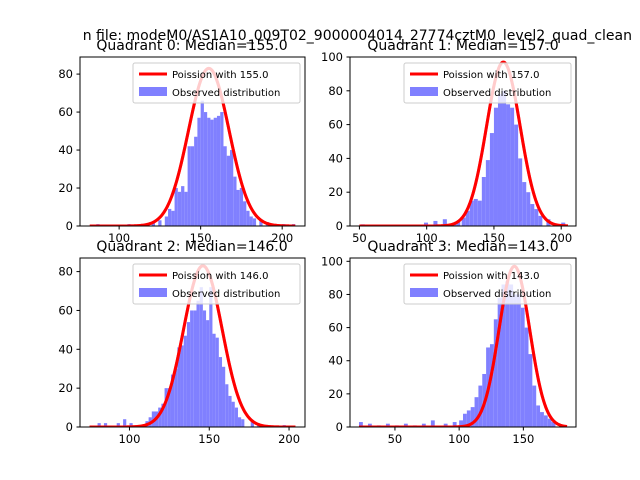 The width and height of the screenshot is (640, 480). I want to click on quadrant-3-x-tick-label: 100, so click(459, 439).